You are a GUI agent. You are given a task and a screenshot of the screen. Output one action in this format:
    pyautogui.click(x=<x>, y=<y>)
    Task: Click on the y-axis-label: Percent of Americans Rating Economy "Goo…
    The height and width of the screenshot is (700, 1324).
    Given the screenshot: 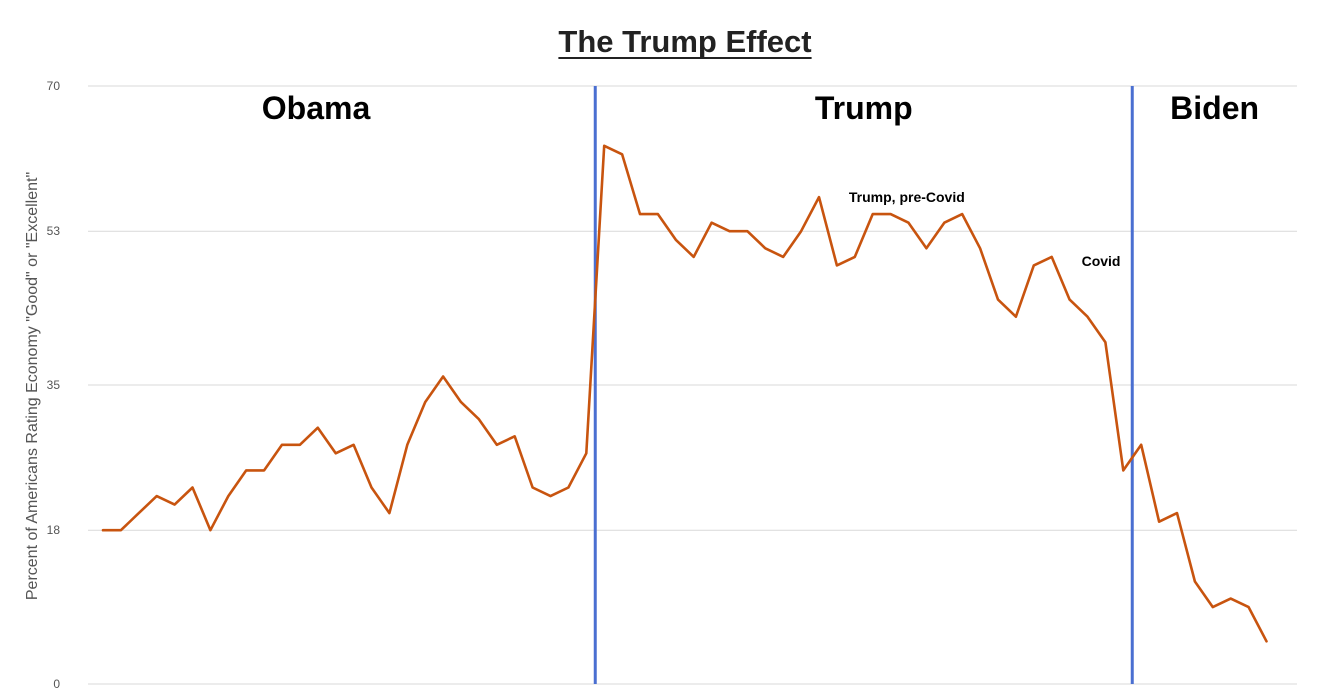 What is the action you would take?
    pyautogui.click(x=32, y=386)
    